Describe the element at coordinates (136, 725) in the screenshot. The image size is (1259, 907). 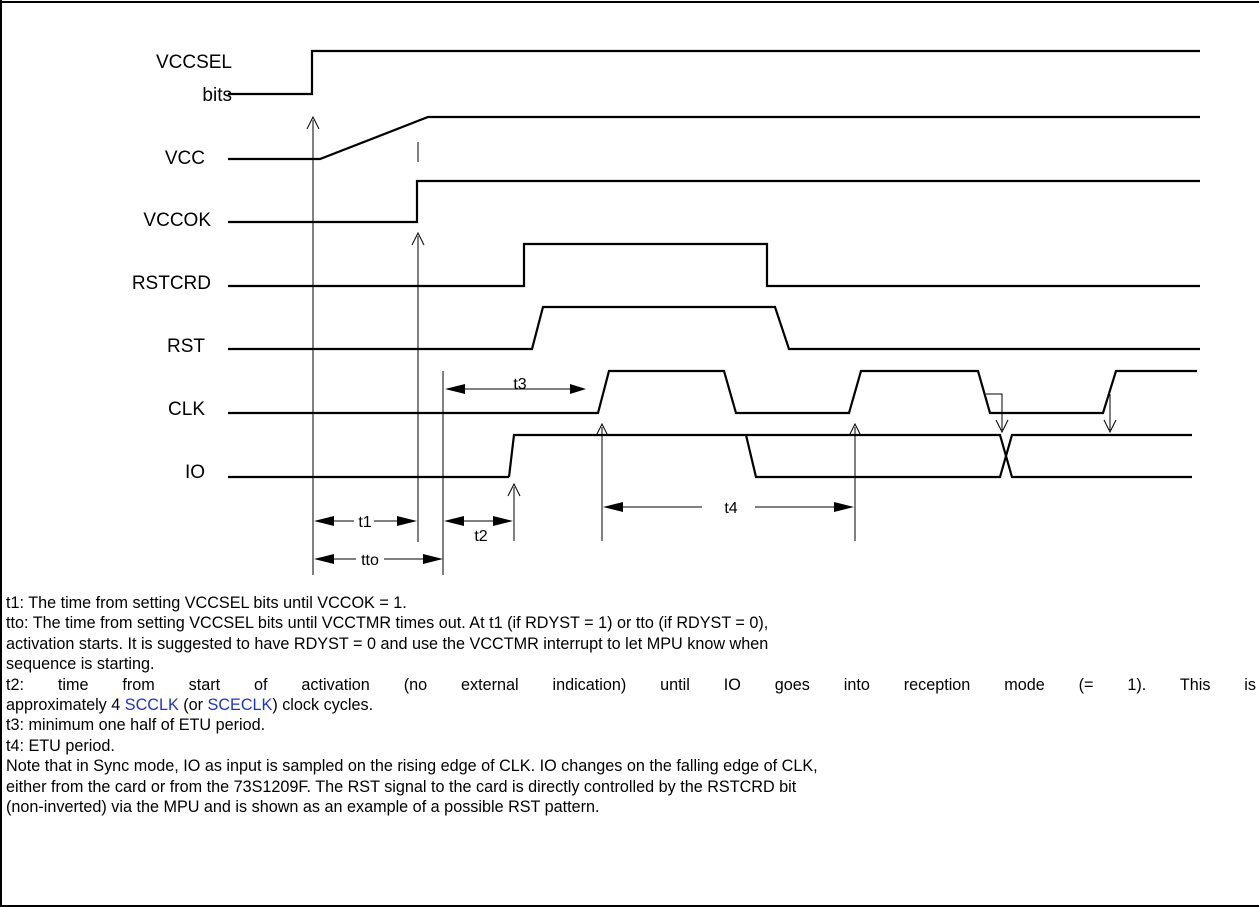
I see `note-t3: t3: minimum one half of ETU period.` at that location.